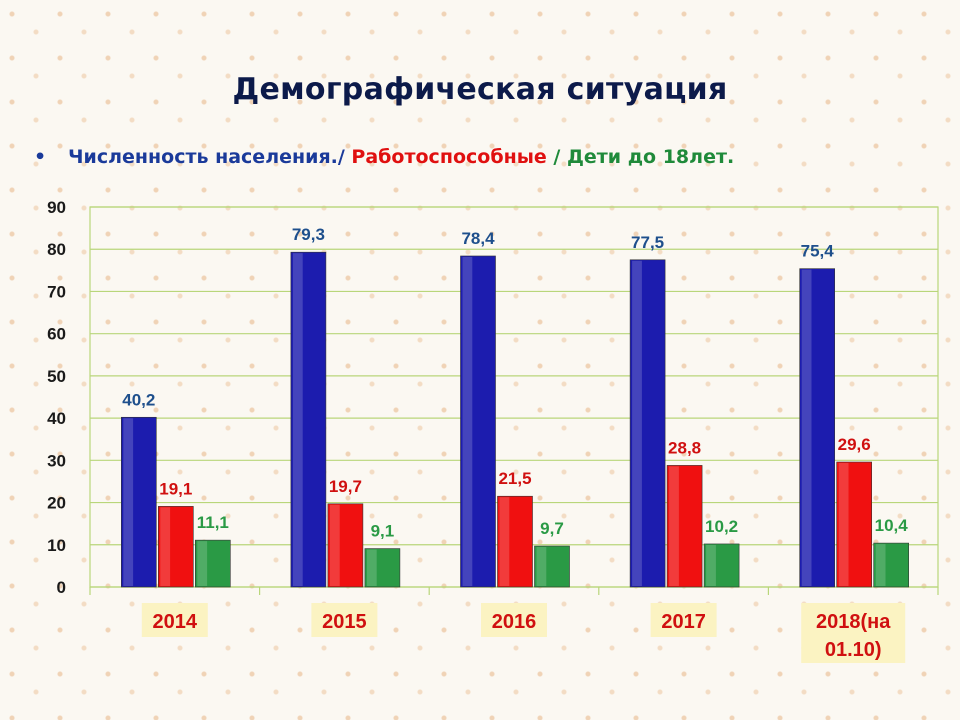 The image size is (960, 720). What do you see at coordinates (383, 531) in the screenshot?
I see `data-label: 9,1` at bounding box center [383, 531].